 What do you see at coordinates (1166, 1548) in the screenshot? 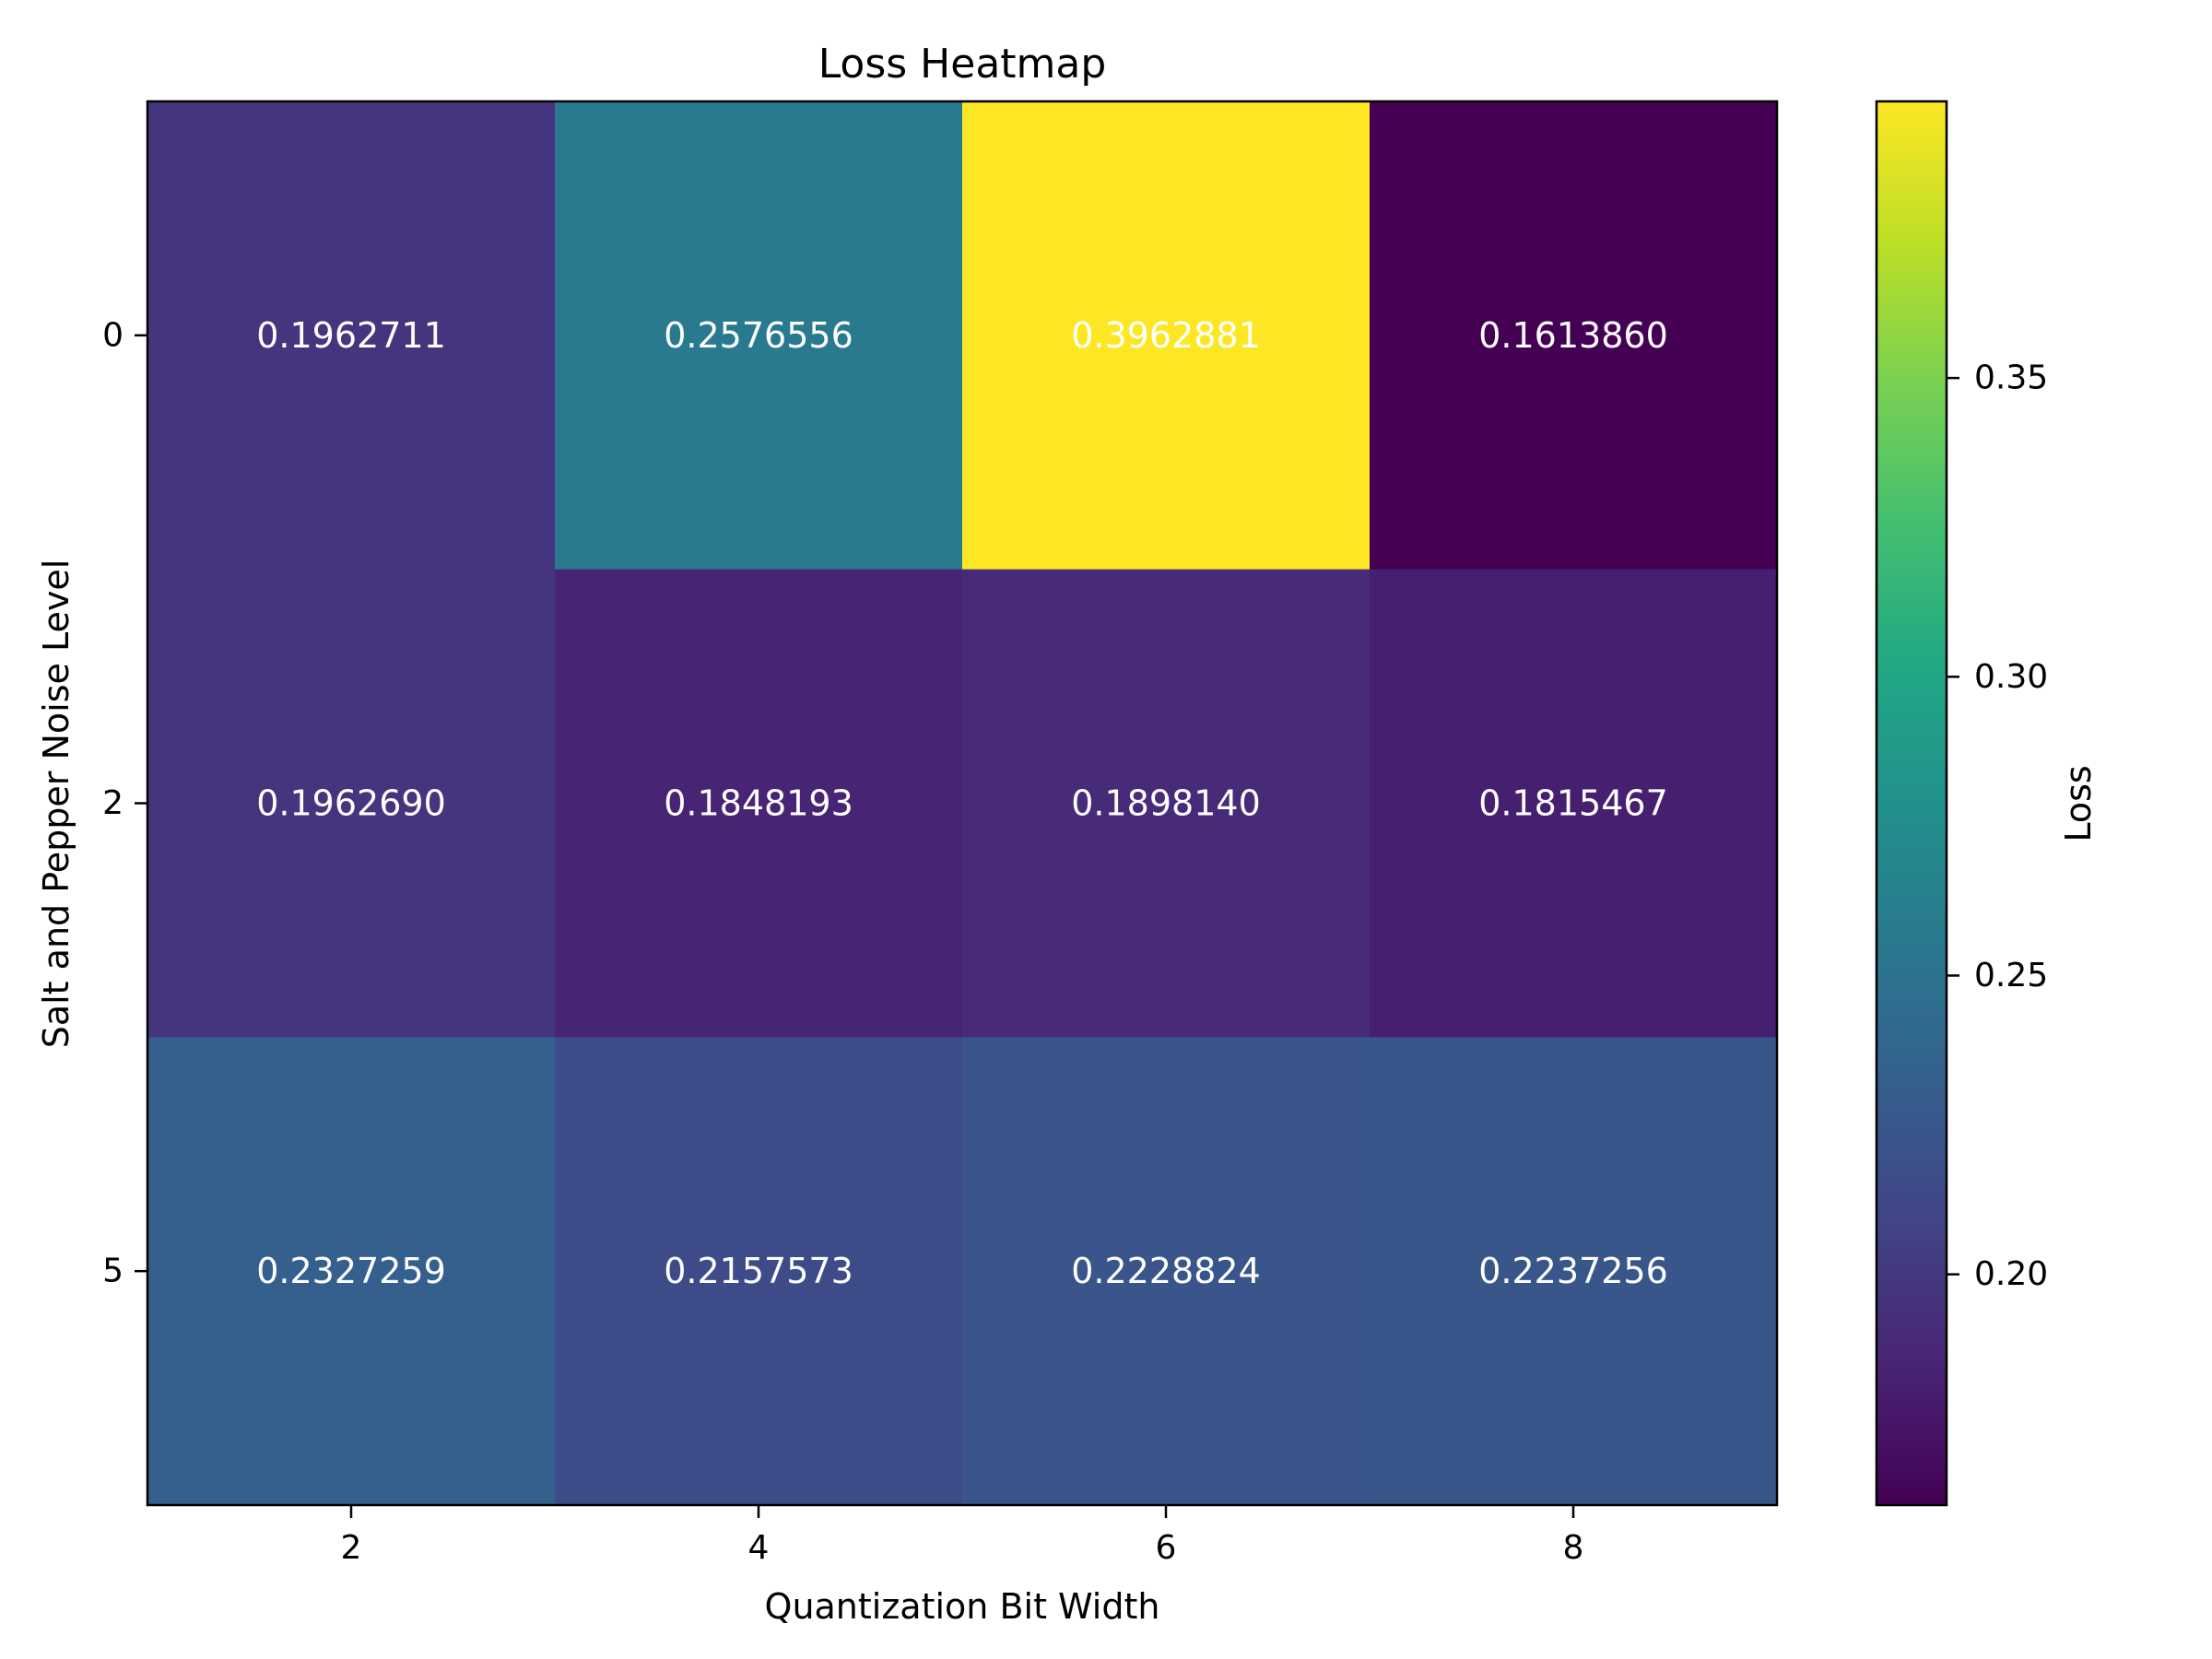
I see `x-tick-label: 6` at bounding box center [1166, 1548].